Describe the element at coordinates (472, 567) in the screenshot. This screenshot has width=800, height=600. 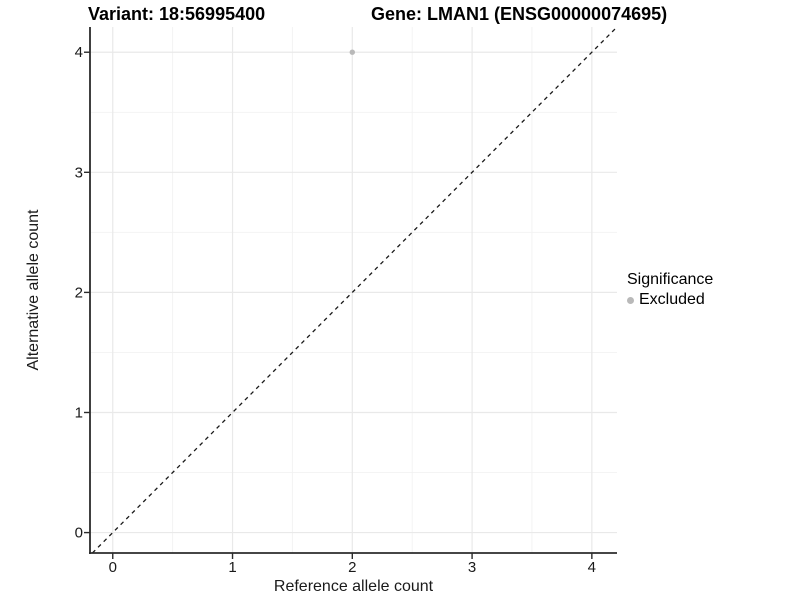
I see `x-tick-label: 3` at that location.